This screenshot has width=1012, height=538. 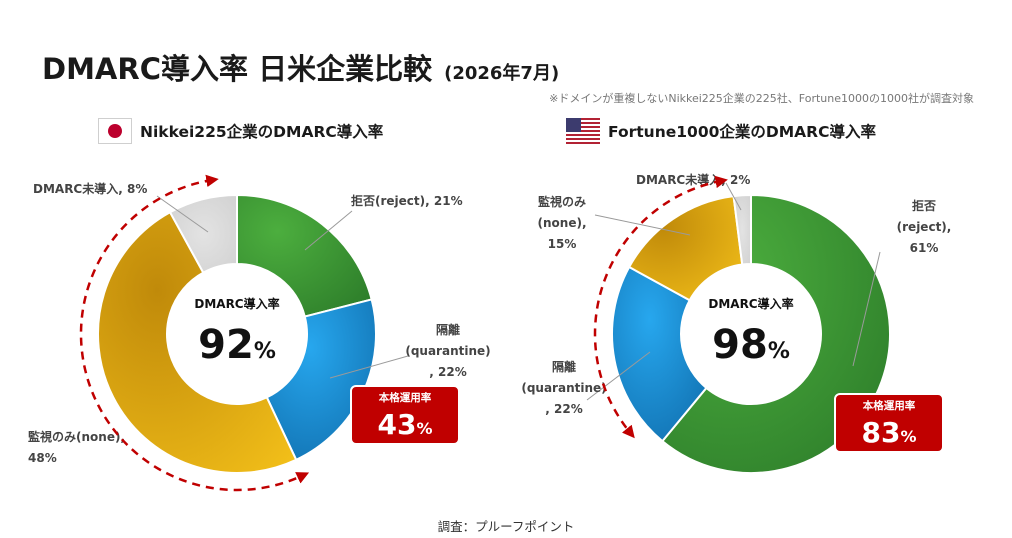 I want to click on data-label-us-undeployed: DMARC未導入, 2%, so click(x=693, y=179).